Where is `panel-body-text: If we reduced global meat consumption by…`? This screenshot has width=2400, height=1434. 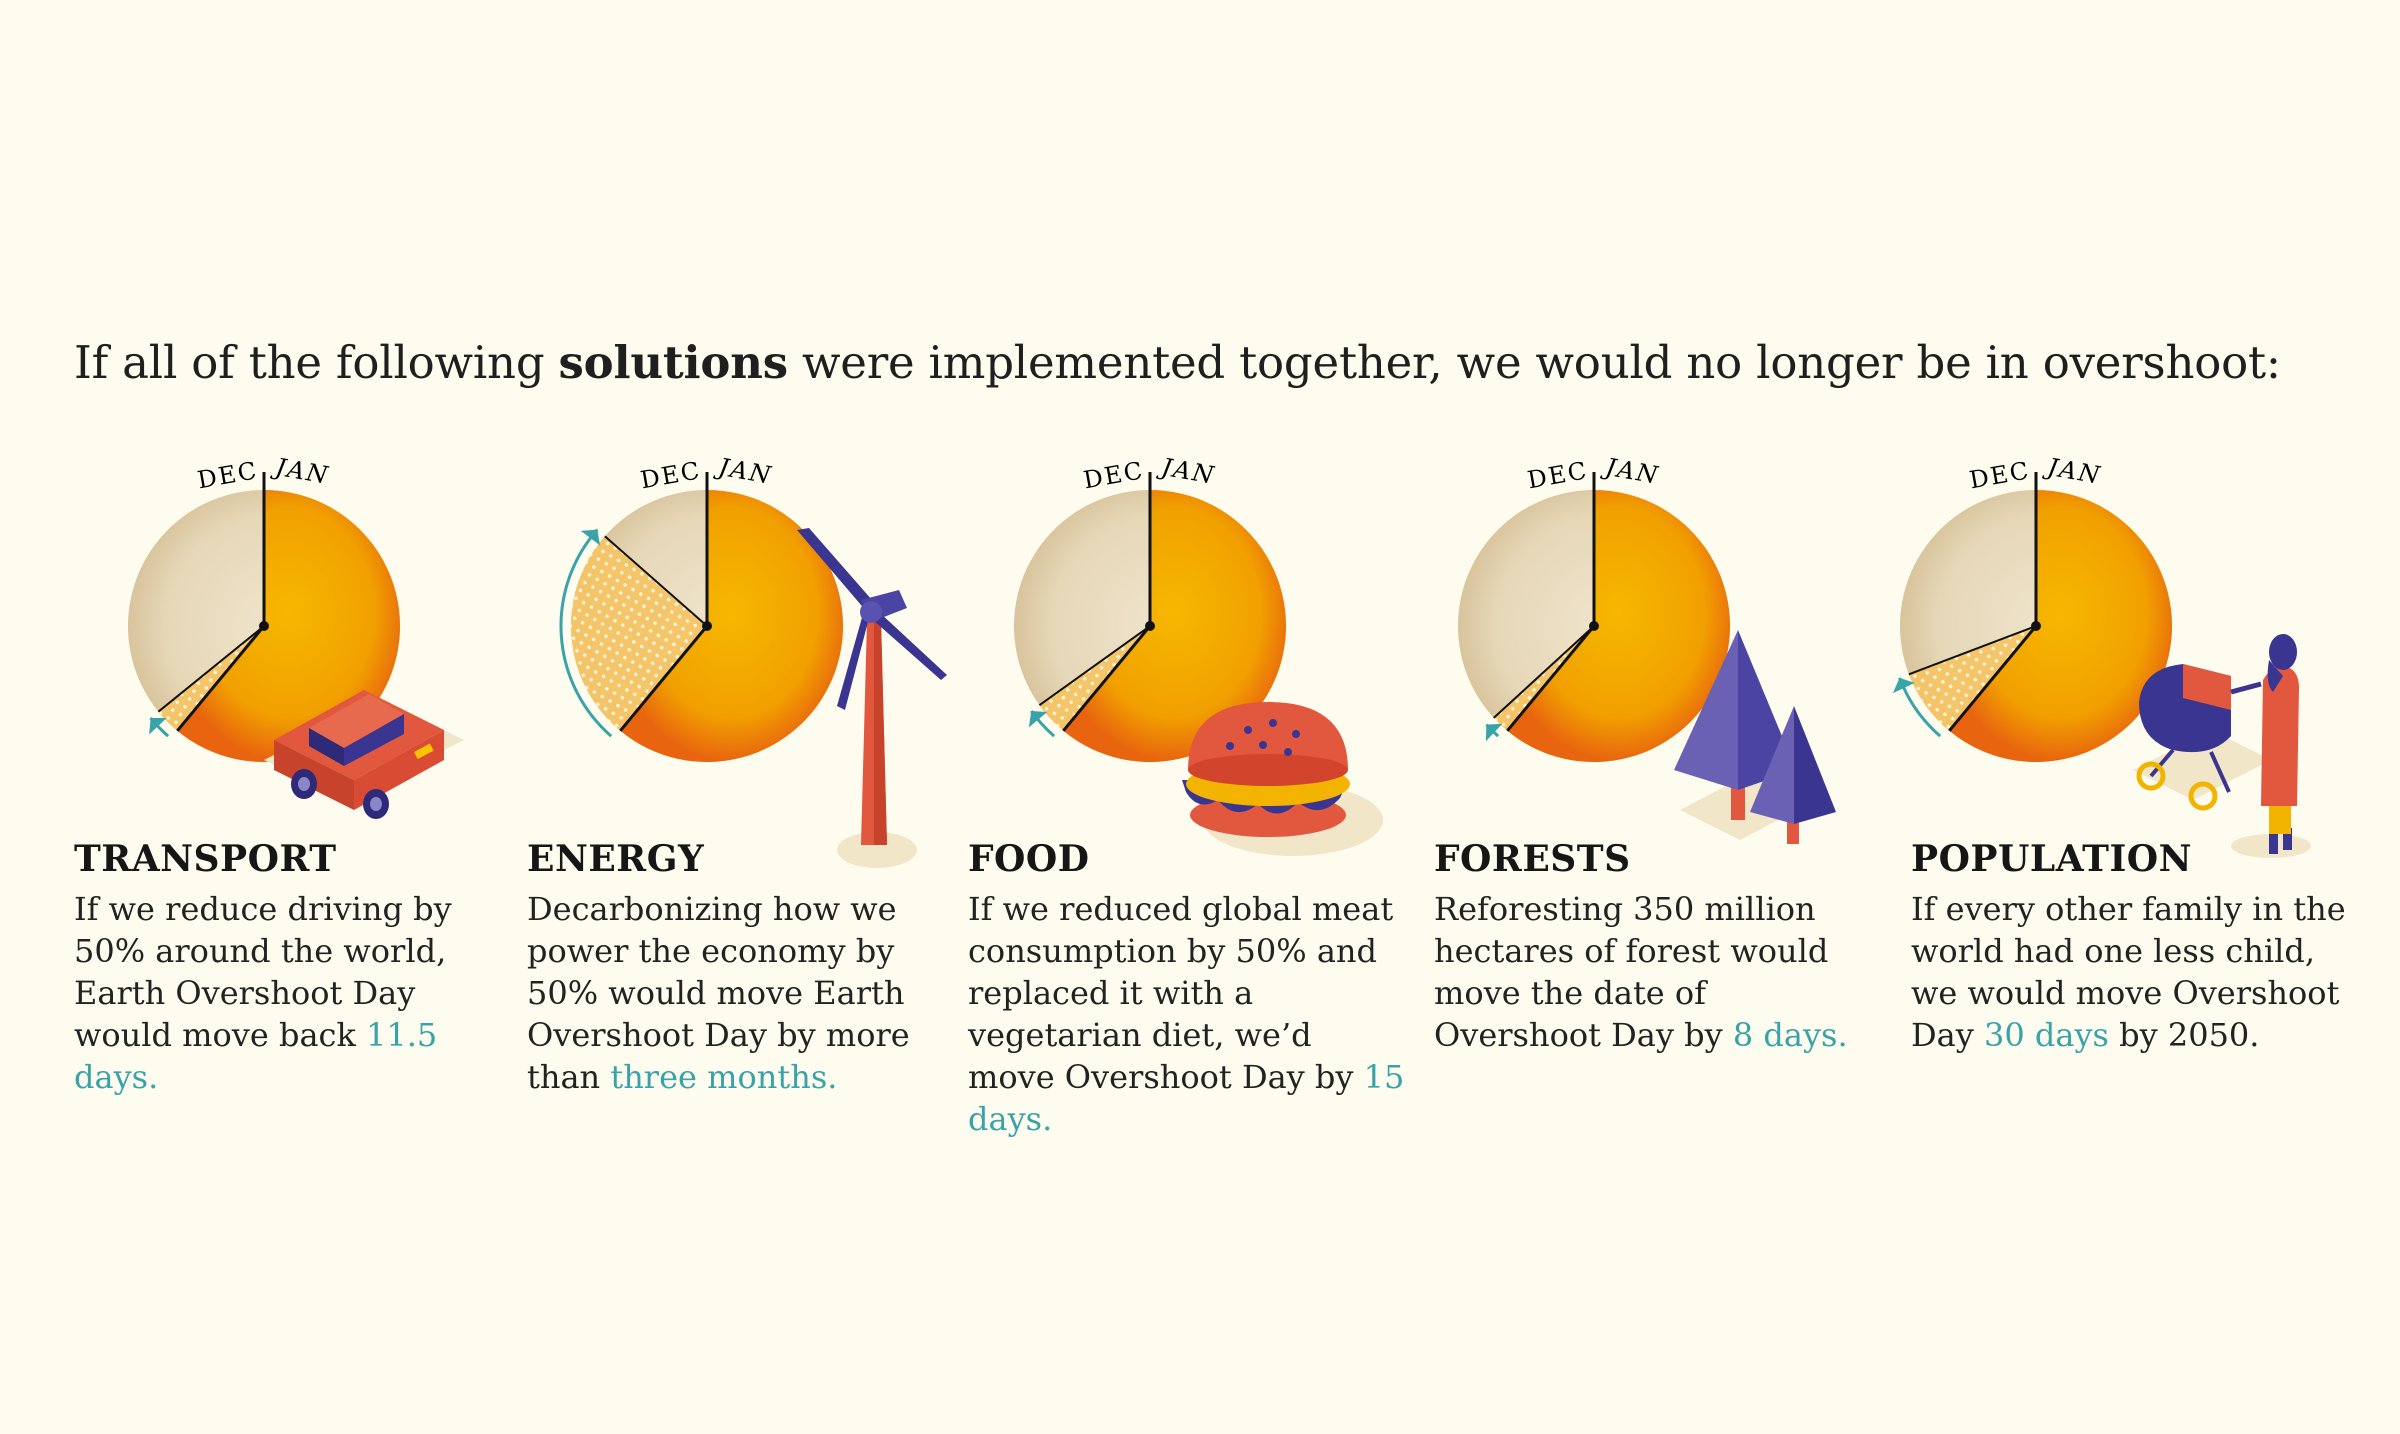
panel-body-text: If we reduced global meat consumption by… is located at coordinates (1181, 993).